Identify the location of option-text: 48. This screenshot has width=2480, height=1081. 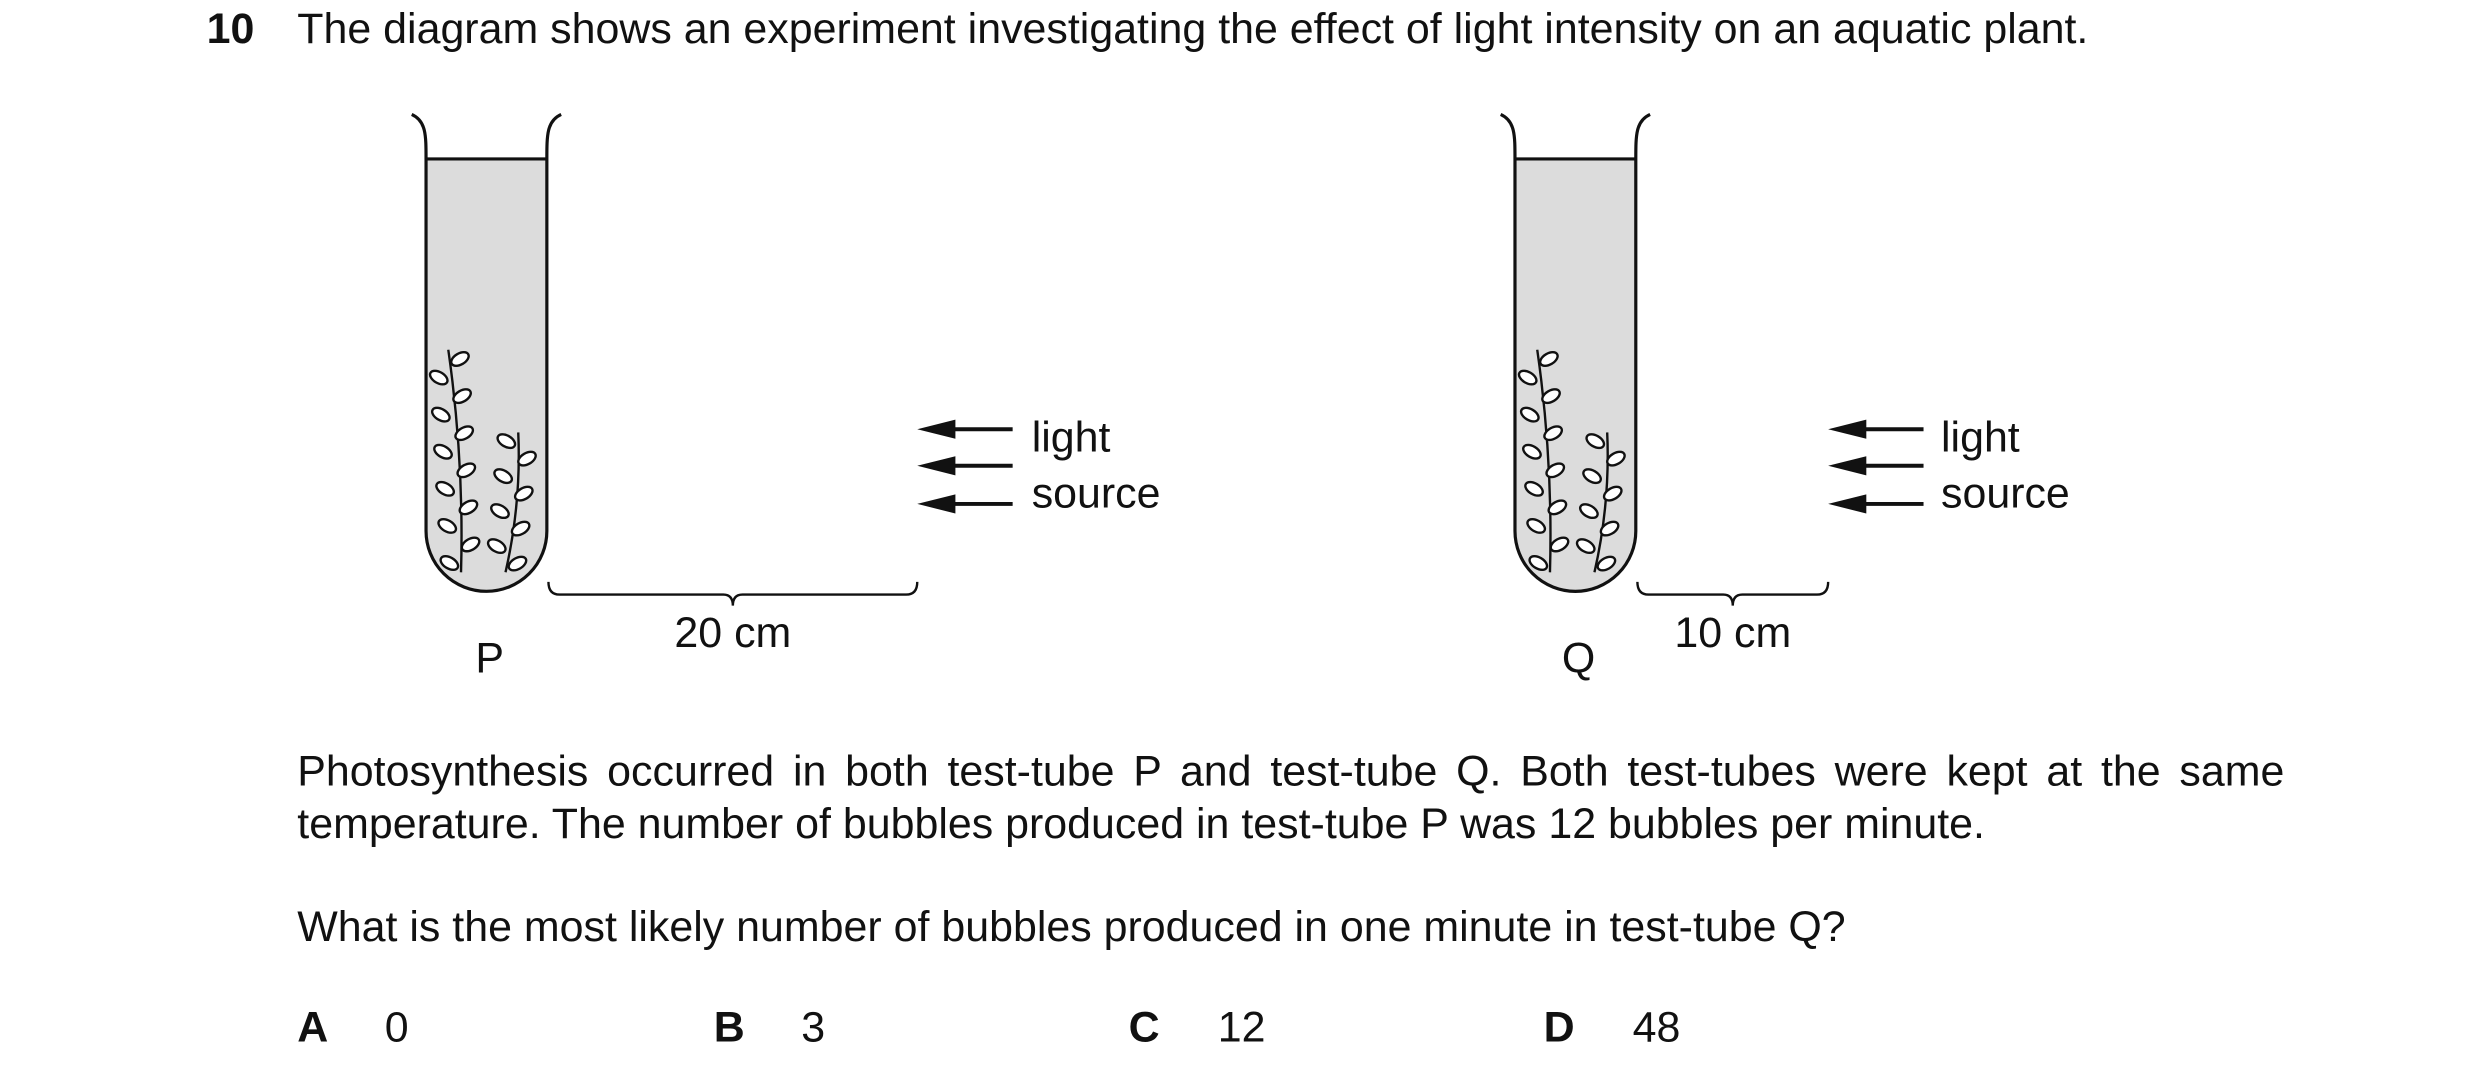
(1656, 1027).